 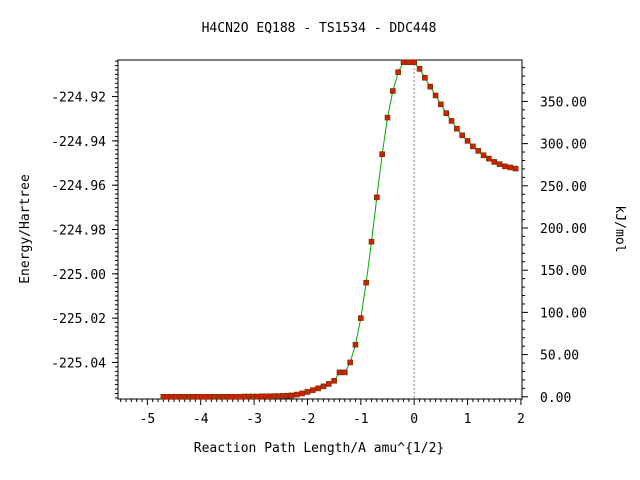 What do you see at coordinates (78, 275) in the screenshot?
I see `y-tick-label: -225.00` at bounding box center [78, 275].